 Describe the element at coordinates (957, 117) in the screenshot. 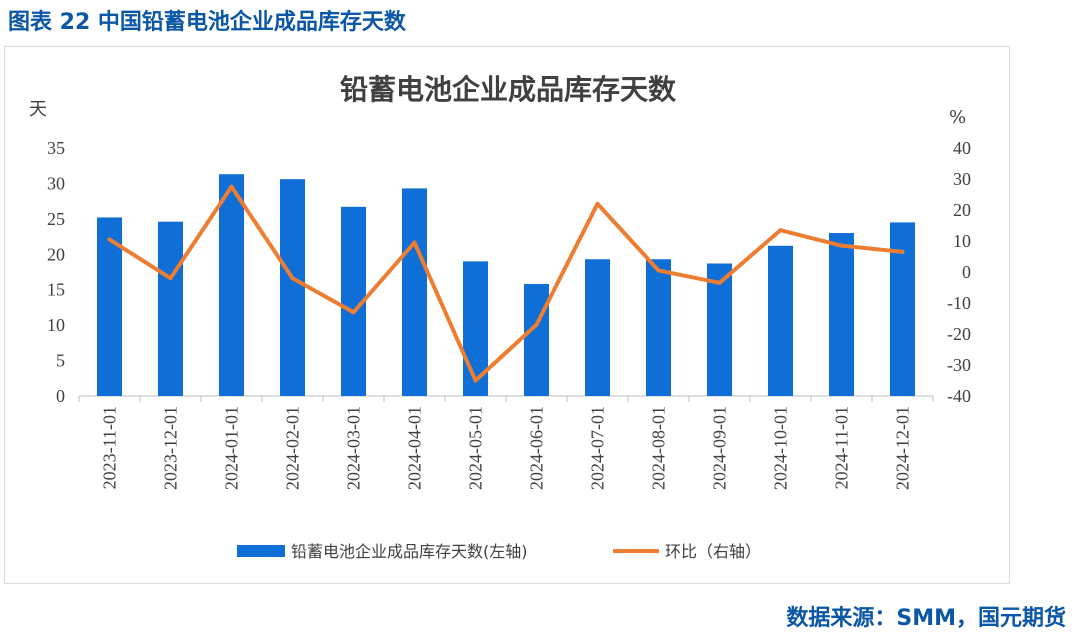

I see `right-axis-unit: %` at that location.